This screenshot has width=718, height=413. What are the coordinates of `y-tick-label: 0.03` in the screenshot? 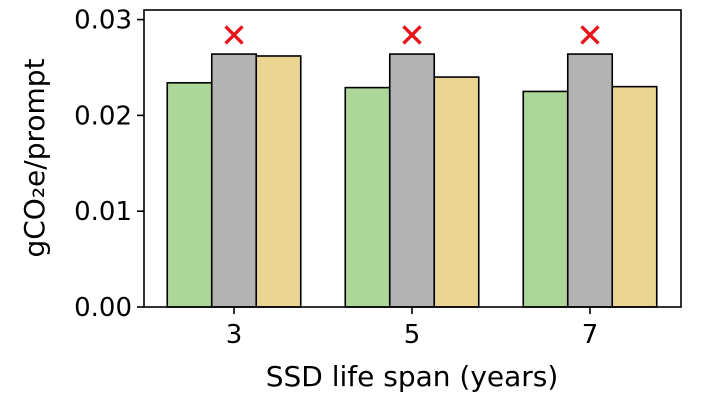 It's located at (103, 21).